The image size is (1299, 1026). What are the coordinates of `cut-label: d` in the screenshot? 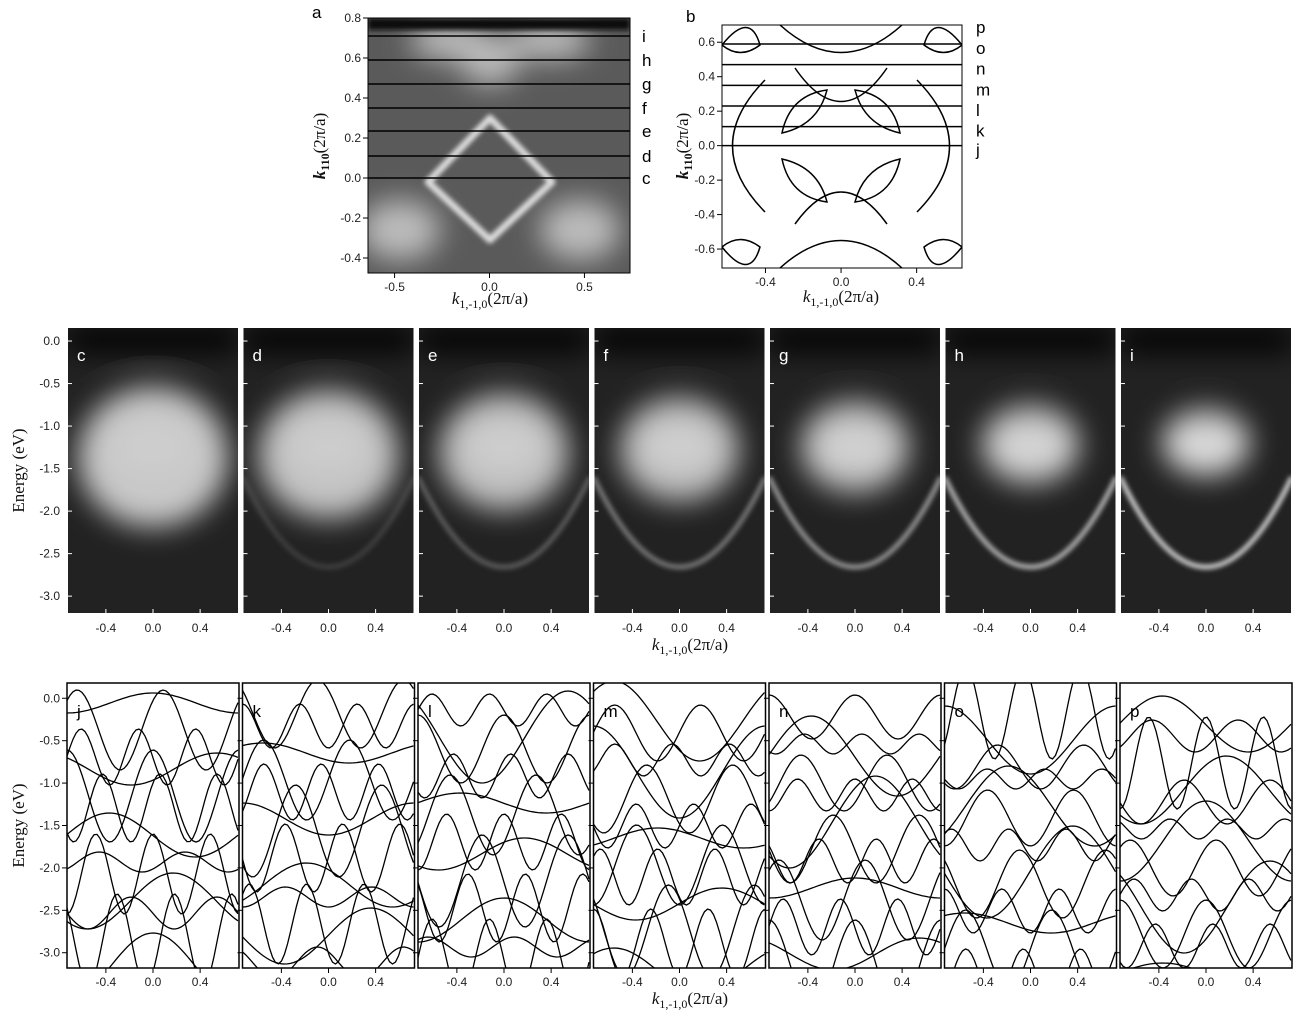 It's located at (646, 156).